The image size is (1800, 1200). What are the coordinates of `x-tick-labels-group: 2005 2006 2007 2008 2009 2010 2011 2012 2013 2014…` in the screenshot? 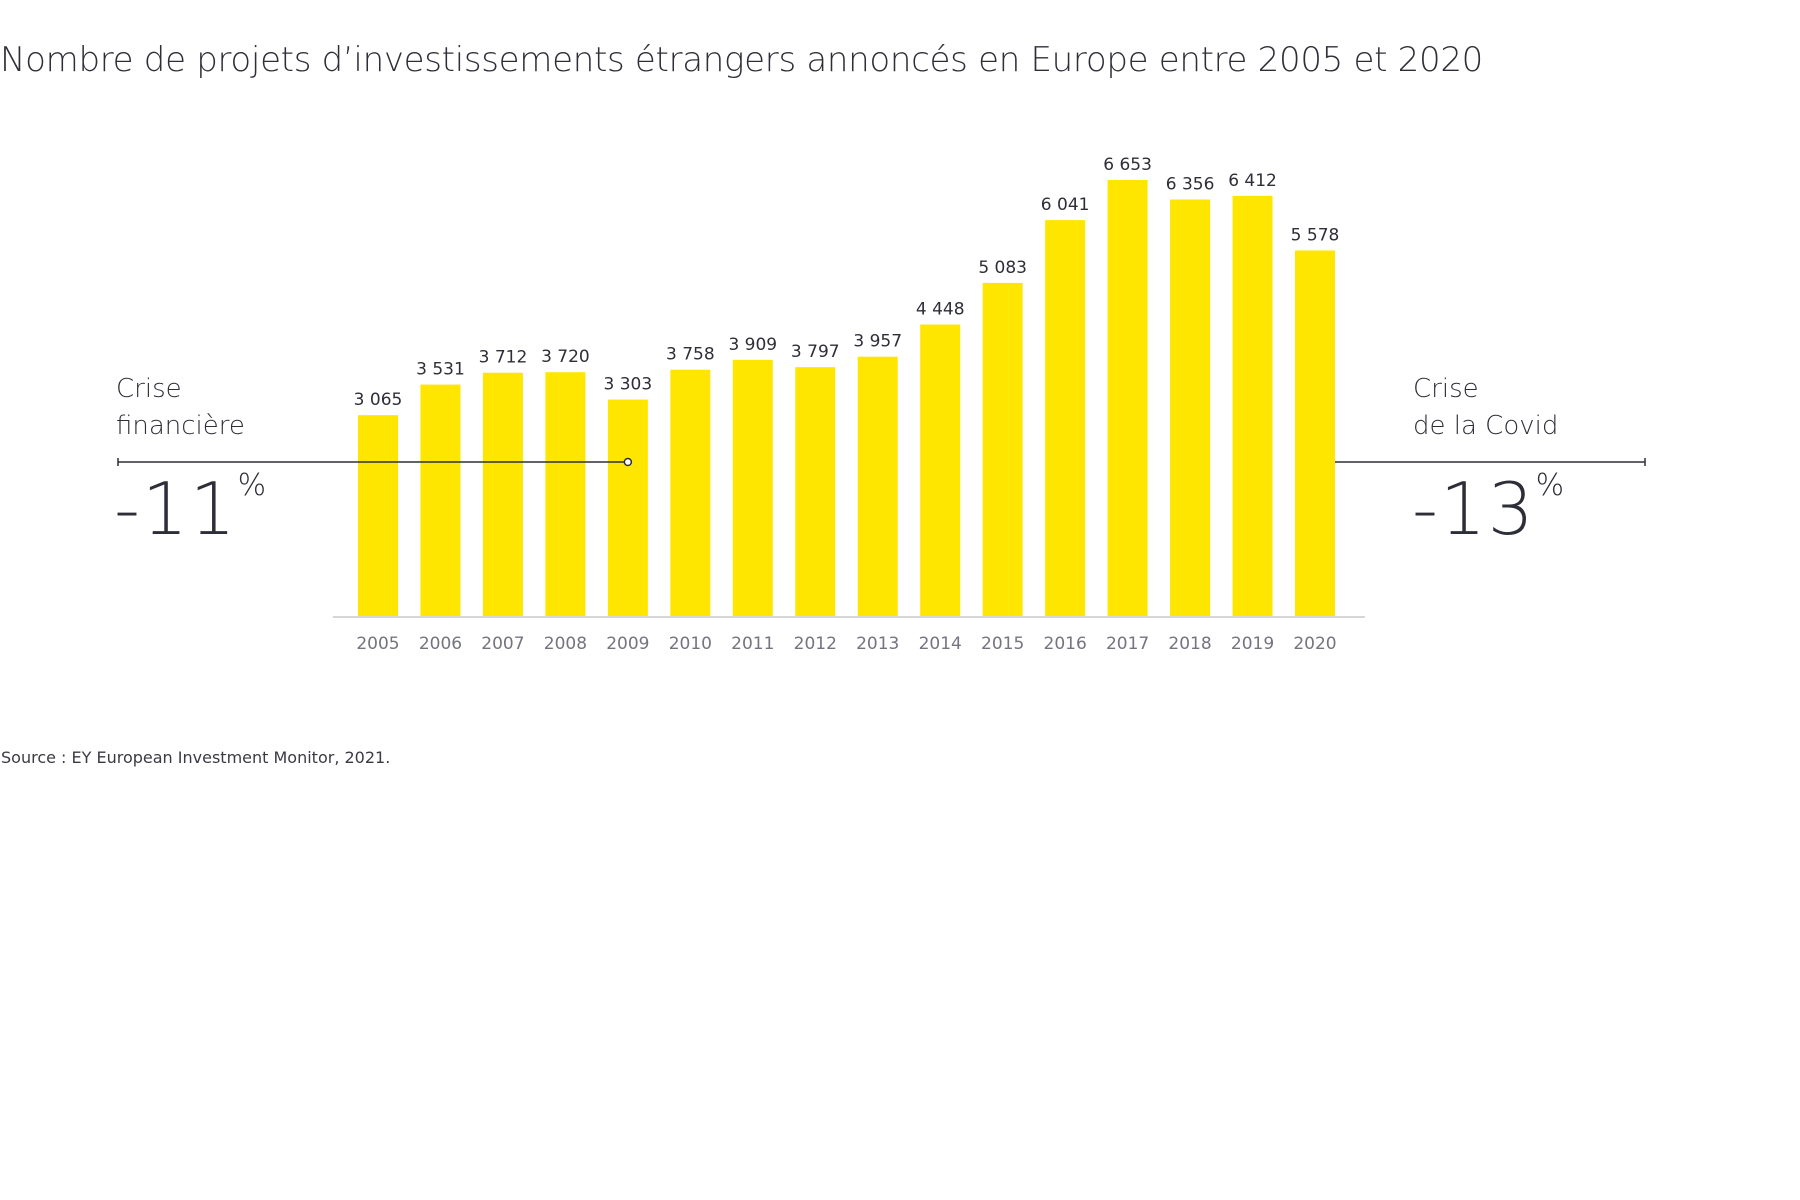 It's located at (846, 644).